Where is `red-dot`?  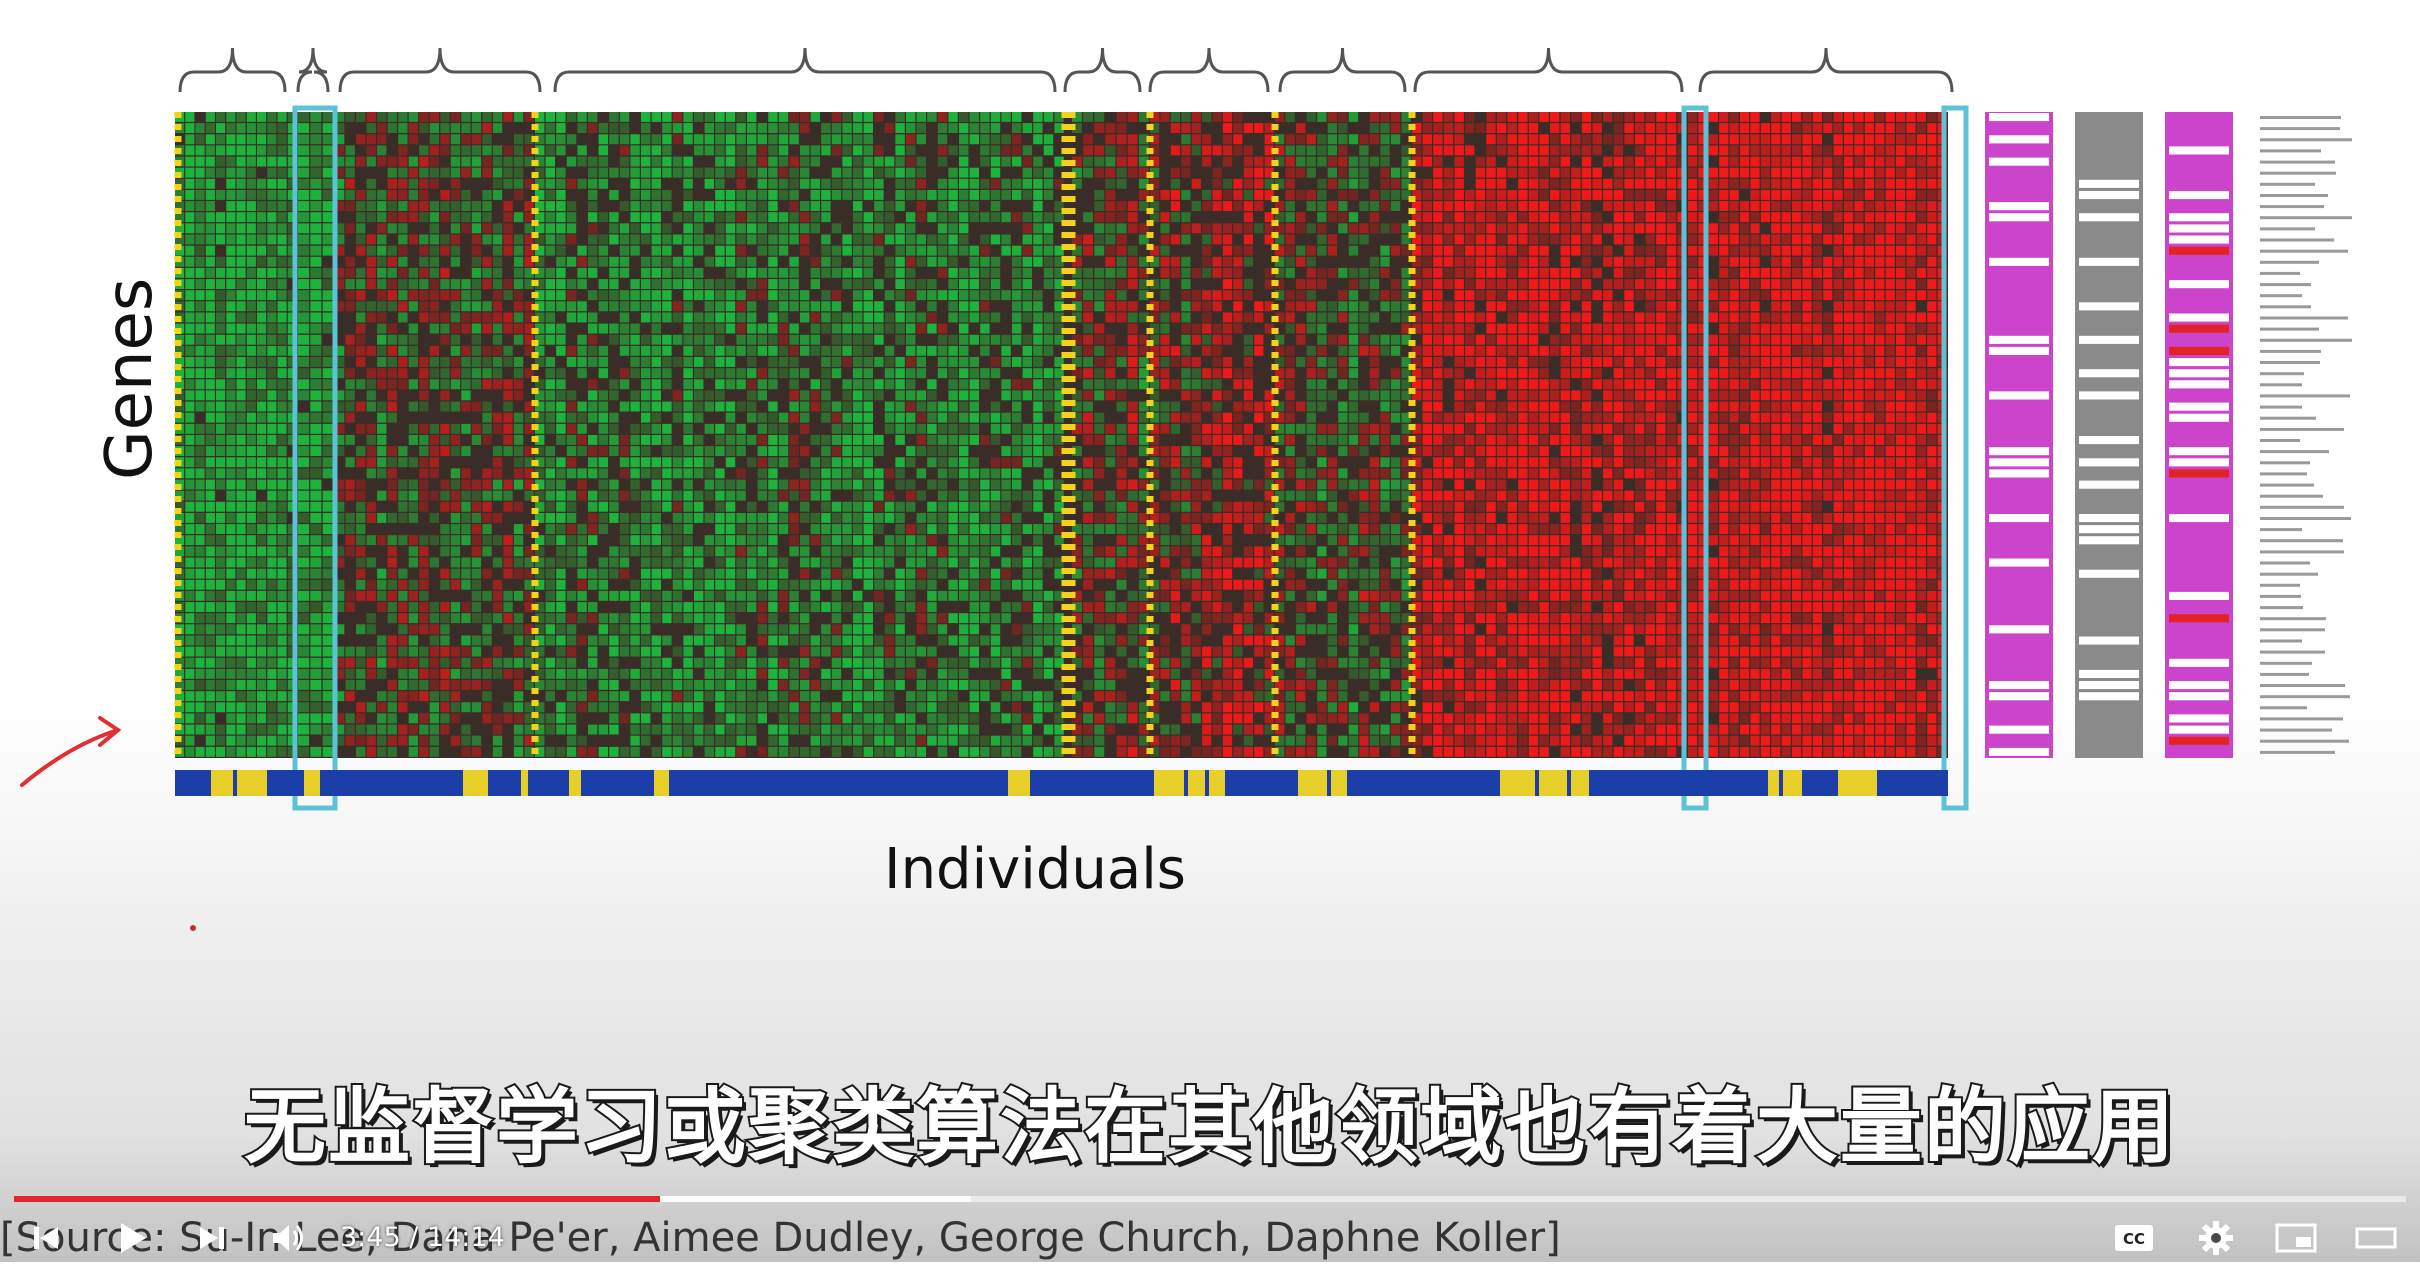
red-dot is located at coordinates (193, 928).